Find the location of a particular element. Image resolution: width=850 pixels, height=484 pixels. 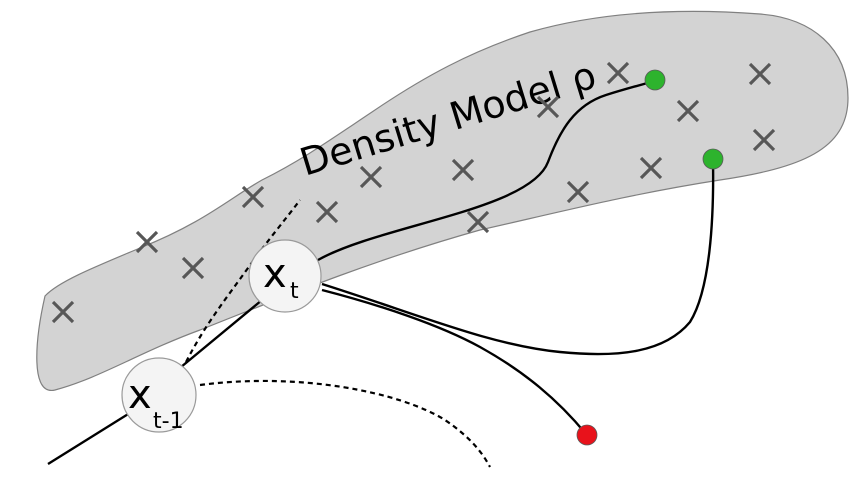

incoming-trajectory is located at coordinates (90, 437).